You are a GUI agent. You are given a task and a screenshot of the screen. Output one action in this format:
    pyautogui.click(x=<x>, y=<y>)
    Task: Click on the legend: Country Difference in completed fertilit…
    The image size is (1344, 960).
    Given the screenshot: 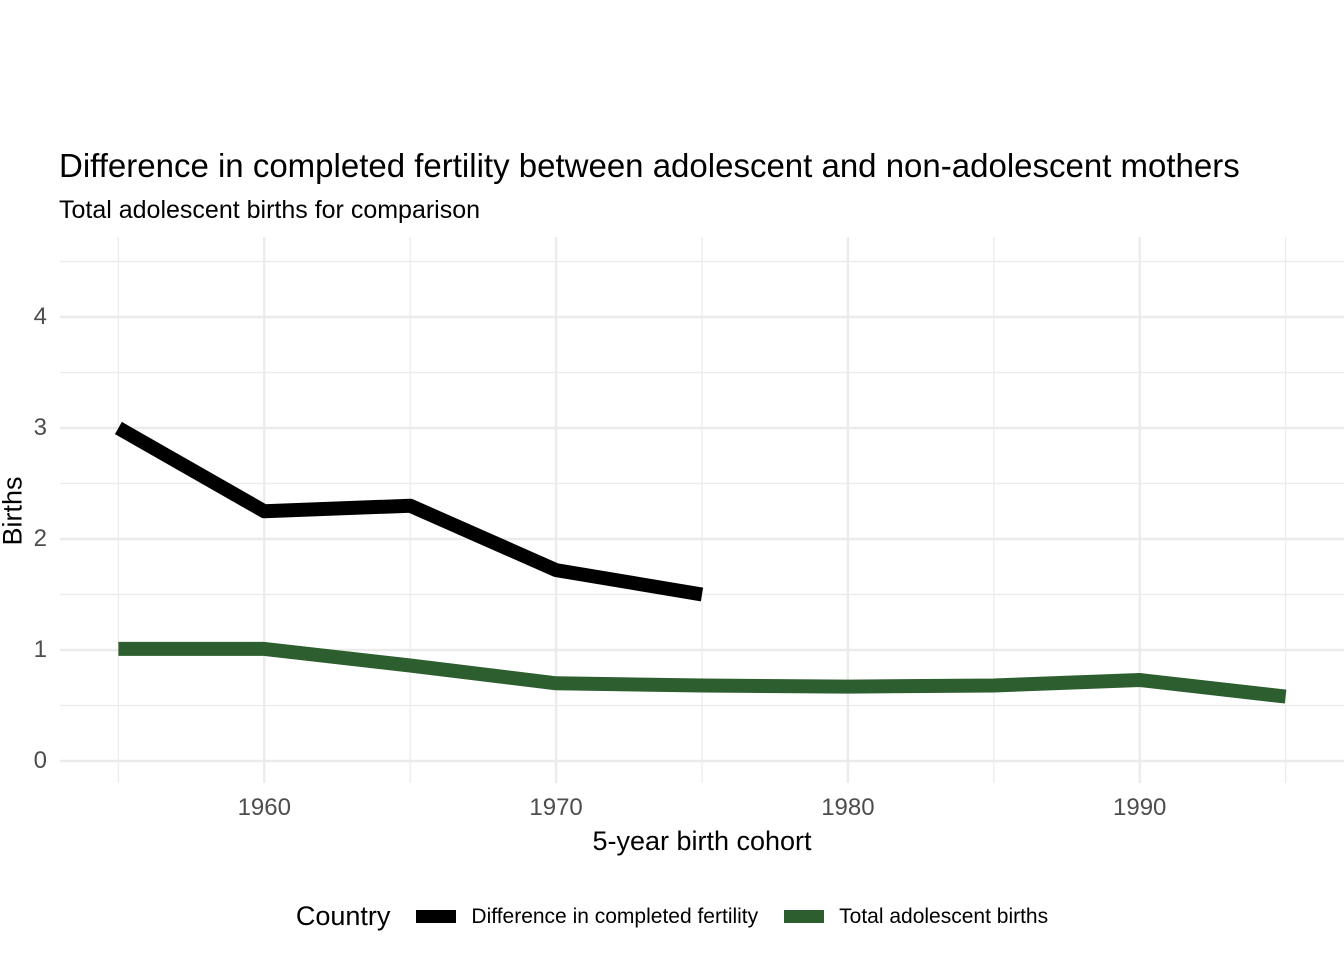 What is the action you would take?
    pyautogui.click(x=672, y=916)
    